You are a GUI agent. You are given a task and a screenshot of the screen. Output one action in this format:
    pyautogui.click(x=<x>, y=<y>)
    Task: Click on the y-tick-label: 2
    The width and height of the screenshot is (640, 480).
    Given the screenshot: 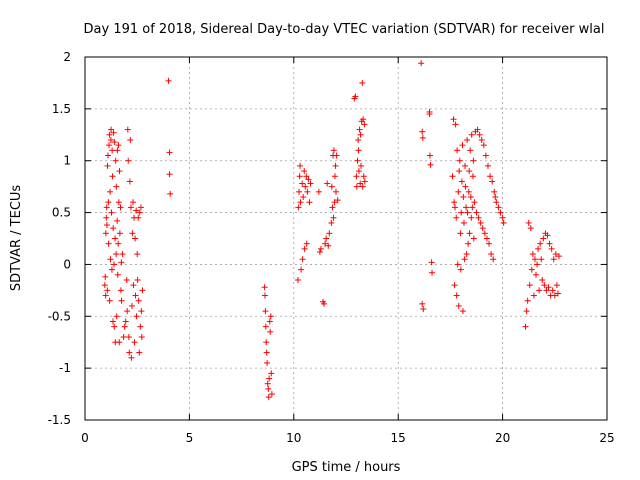 What is the action you would take?
    pyautogui.click(x=67, y=57)
    